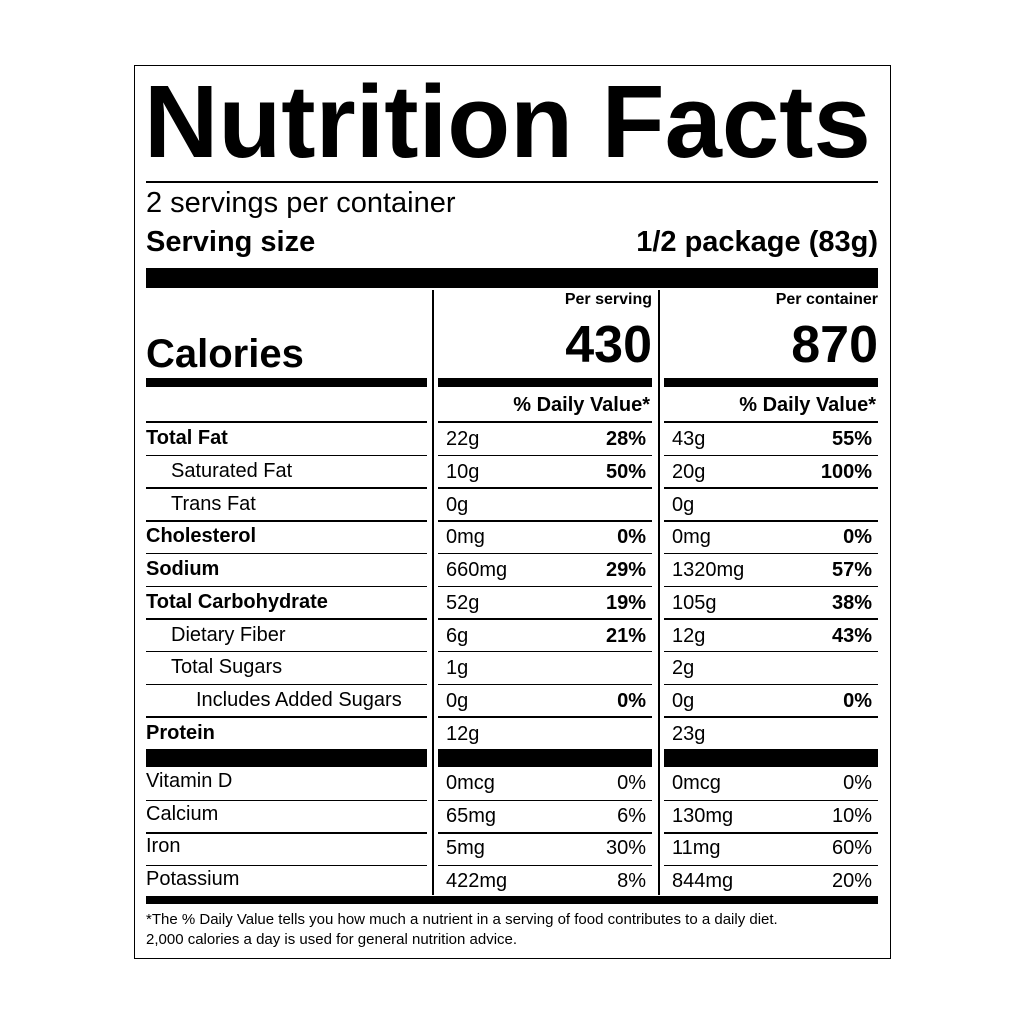  I want to click on amount: 844mg, so click(703, 880).